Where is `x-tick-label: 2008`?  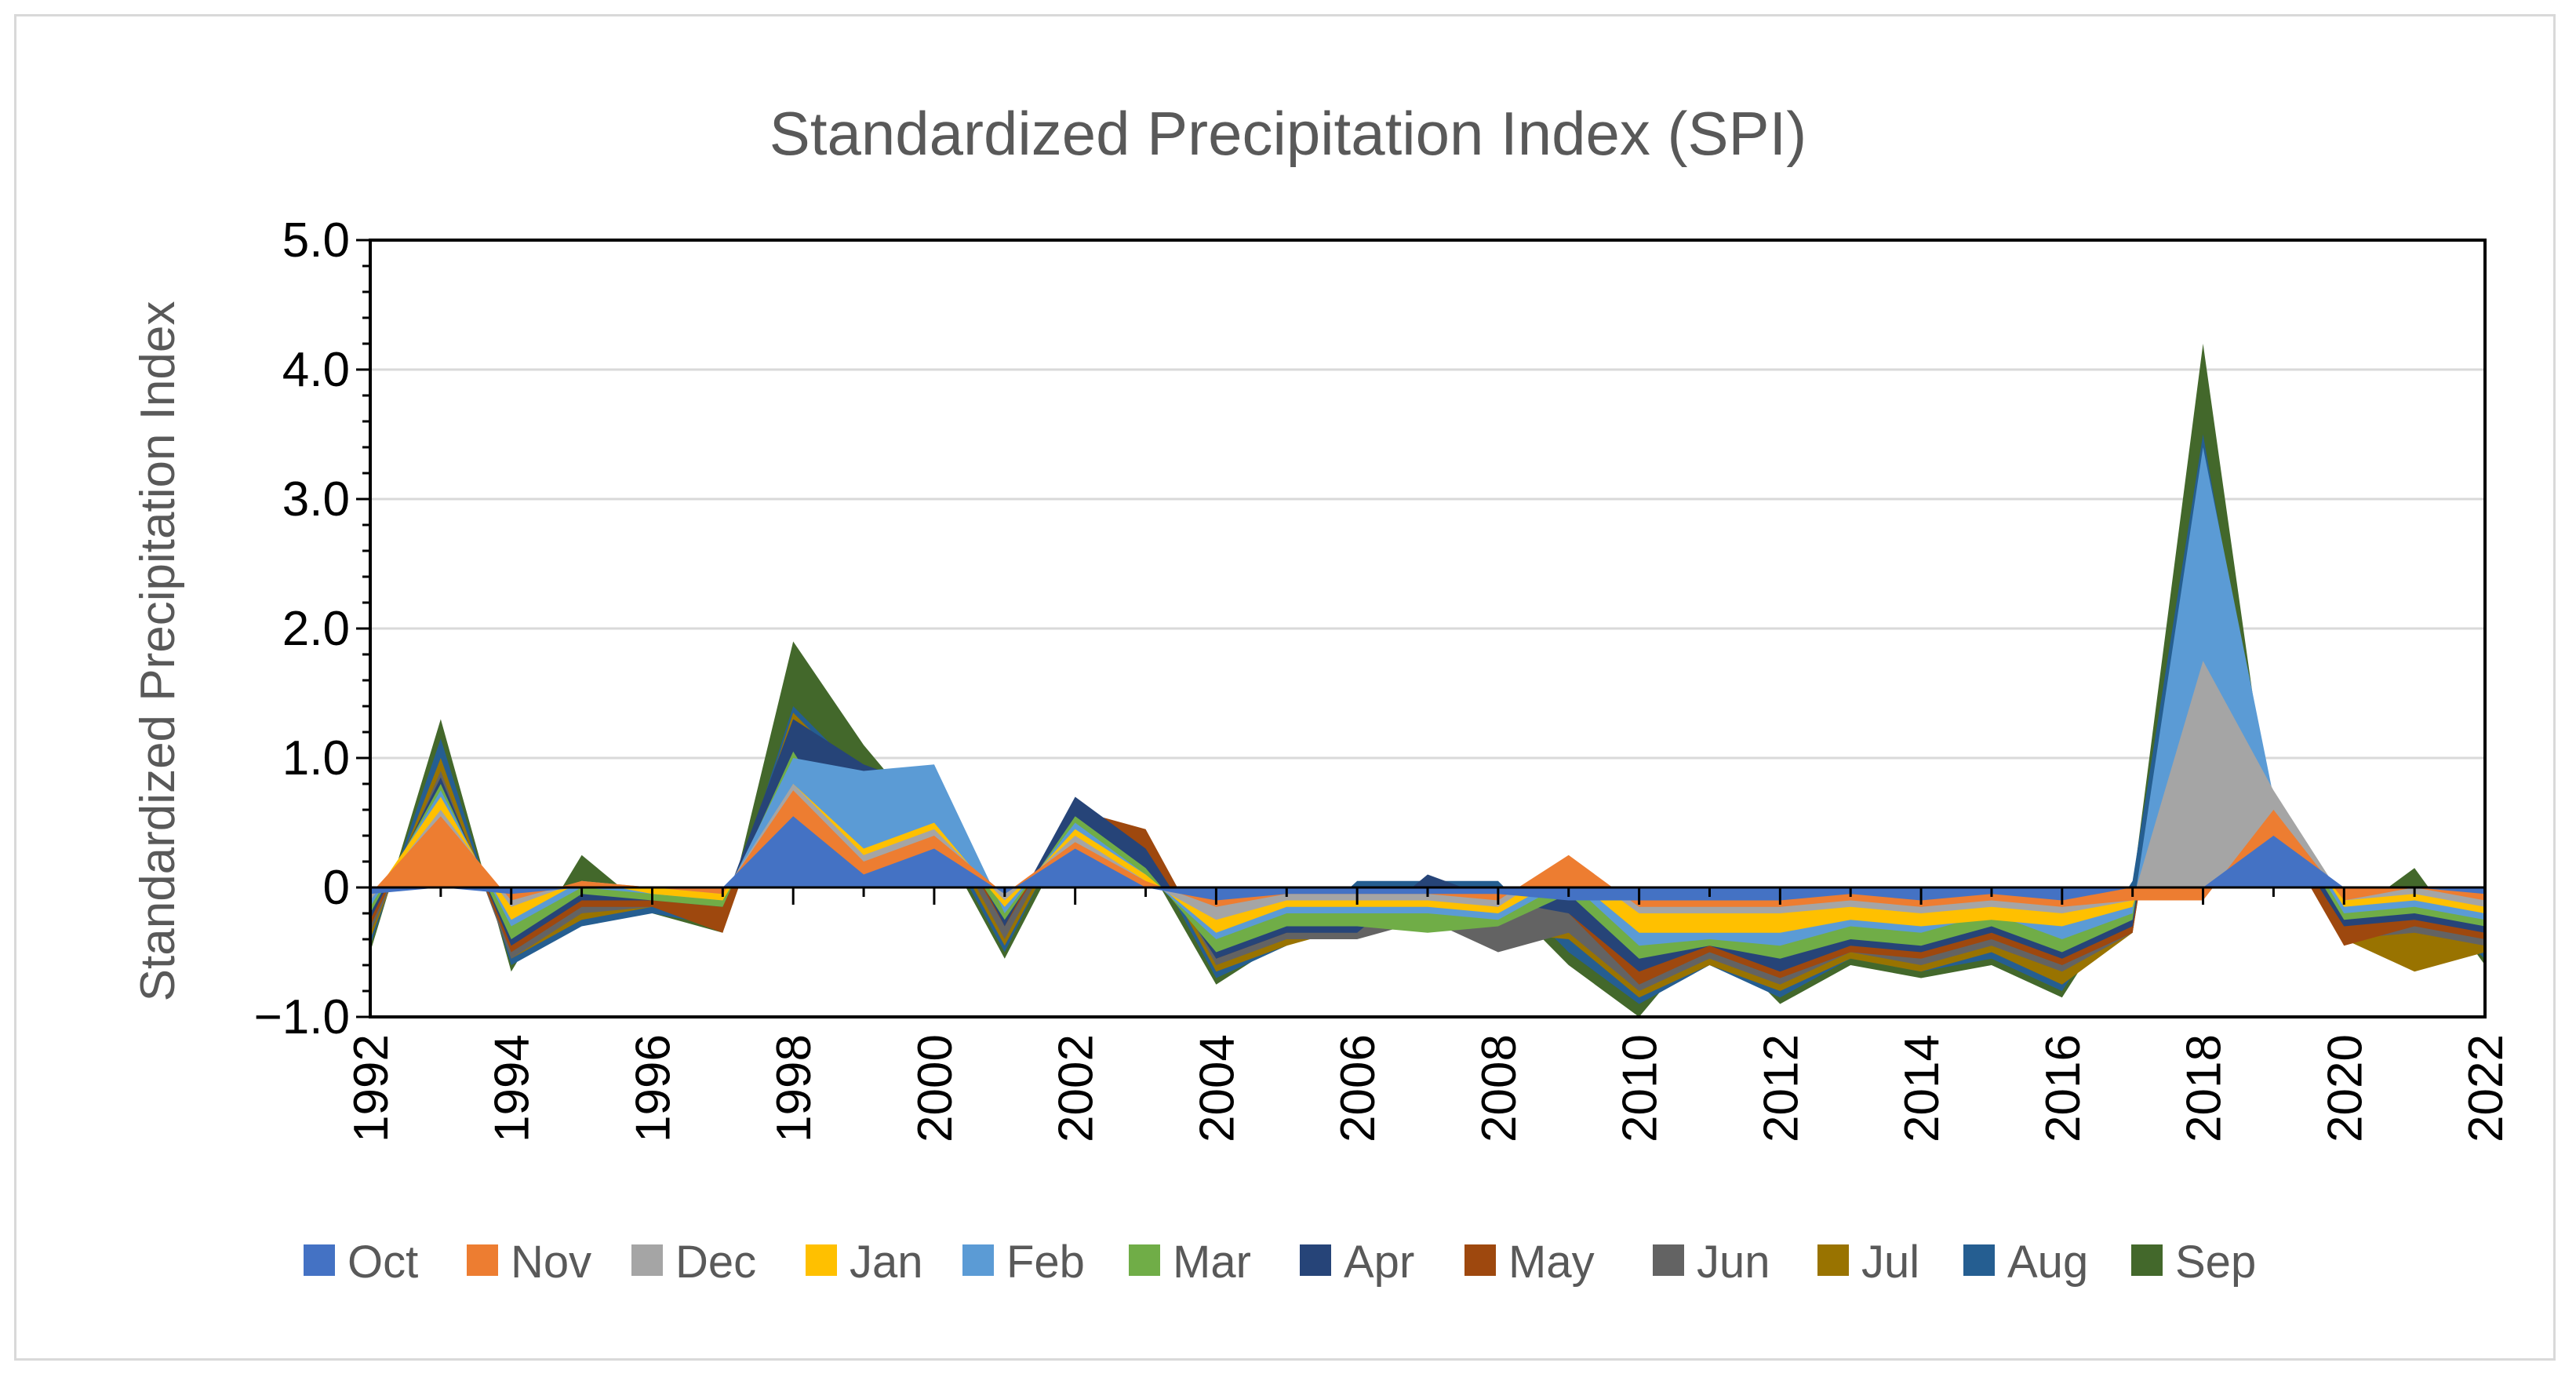
x-tick-label: 2008 is located at coordinates (1499, 1088).